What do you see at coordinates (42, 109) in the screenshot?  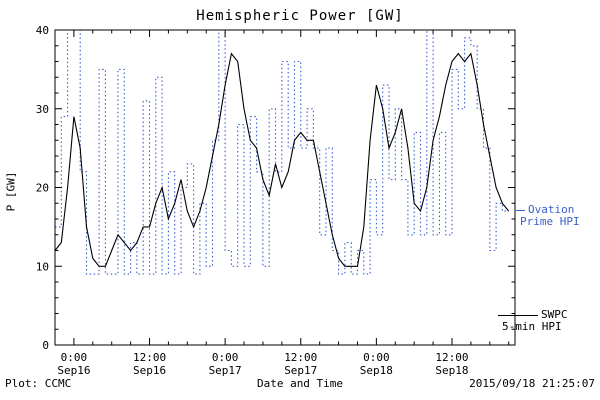 I see `svg-text: 30` at bounding box center [42, 109].